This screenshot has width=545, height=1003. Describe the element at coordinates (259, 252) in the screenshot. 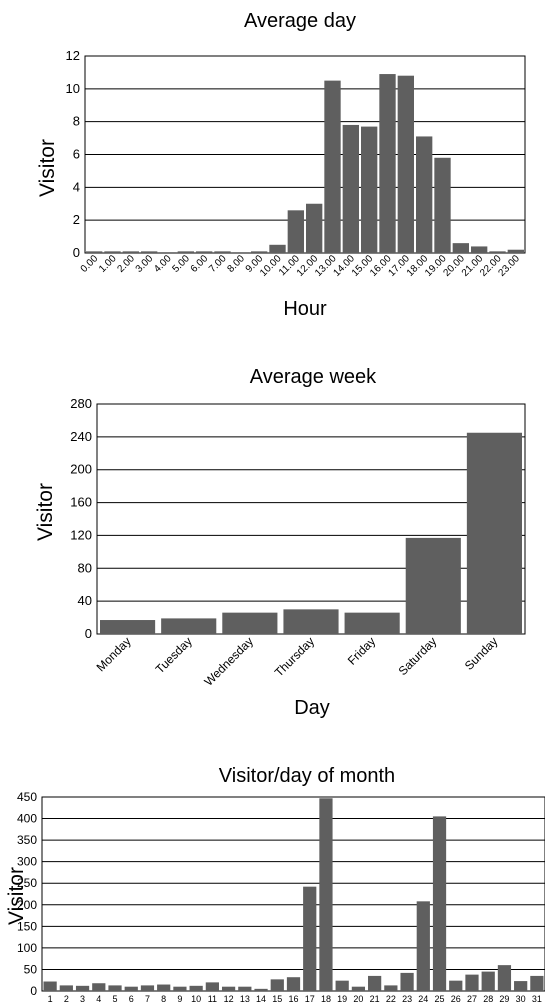

I see `bar-hour-9.00` at that location.